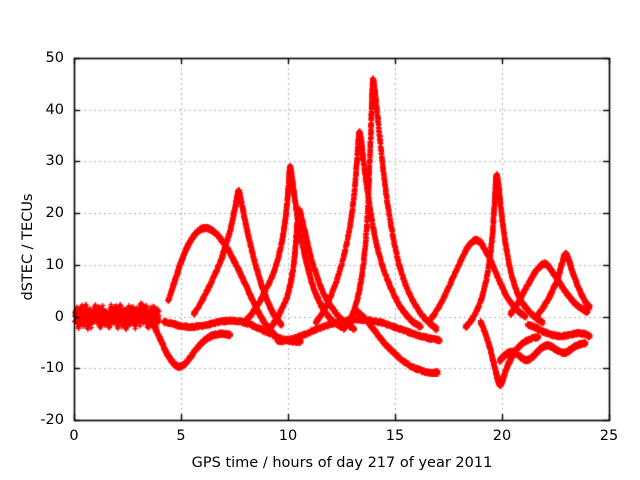 The height and width of the screenshot is (480, 640). I want to click on y-tick-label: 40, so click(54, 109).